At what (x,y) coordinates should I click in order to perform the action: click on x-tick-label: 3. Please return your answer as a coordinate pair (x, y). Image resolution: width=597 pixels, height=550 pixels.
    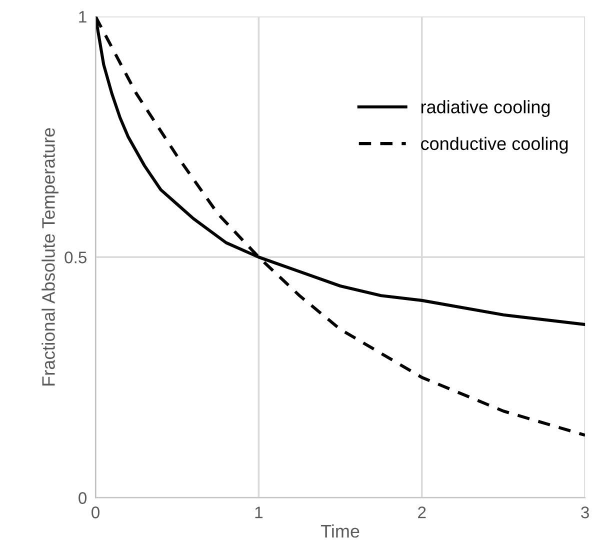
    Looking at the image, I should click on (585, 512).